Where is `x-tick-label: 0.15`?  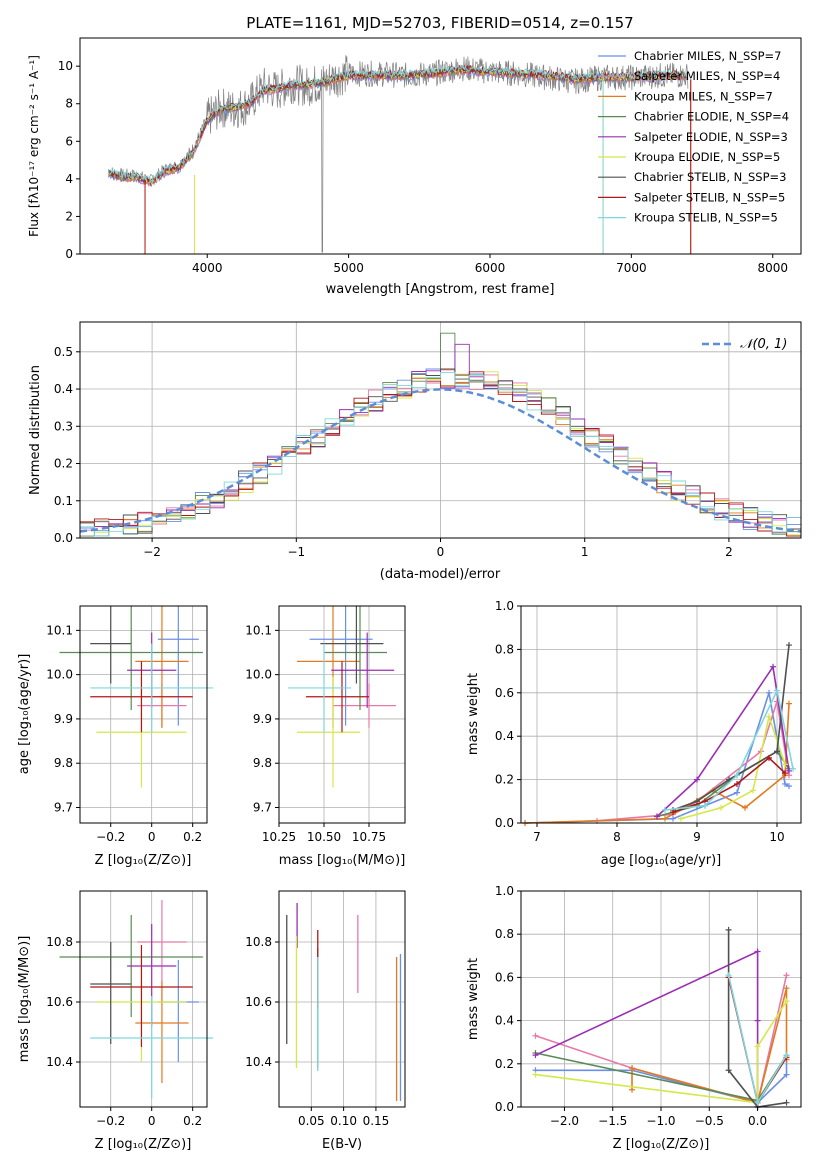 x-tick-label: 0.15 is located at coordinates (376, 1121).